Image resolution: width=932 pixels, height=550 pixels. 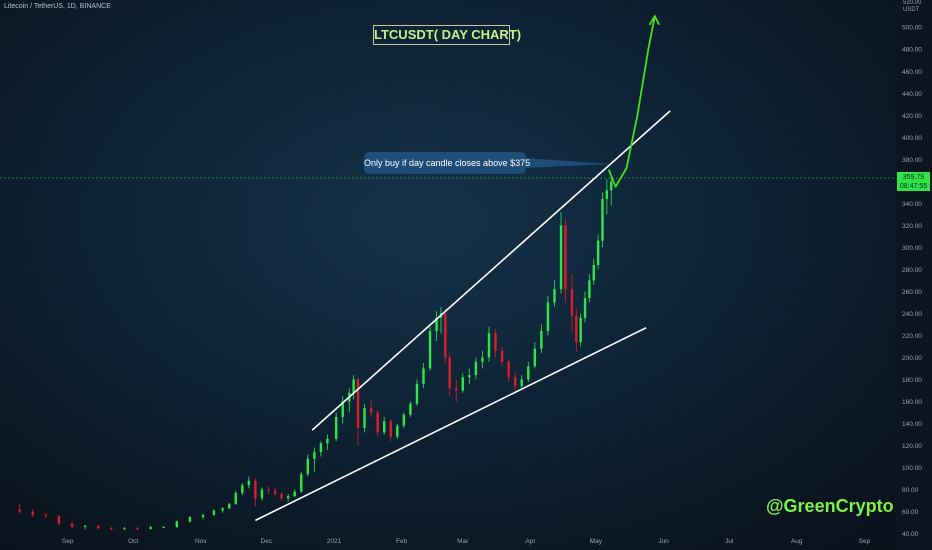 What do you see at coordinates (447, 35) in the screenshot?
I see `chart-title: LTCUSDT( DAY CHART)` at bounding box center [447, 35].